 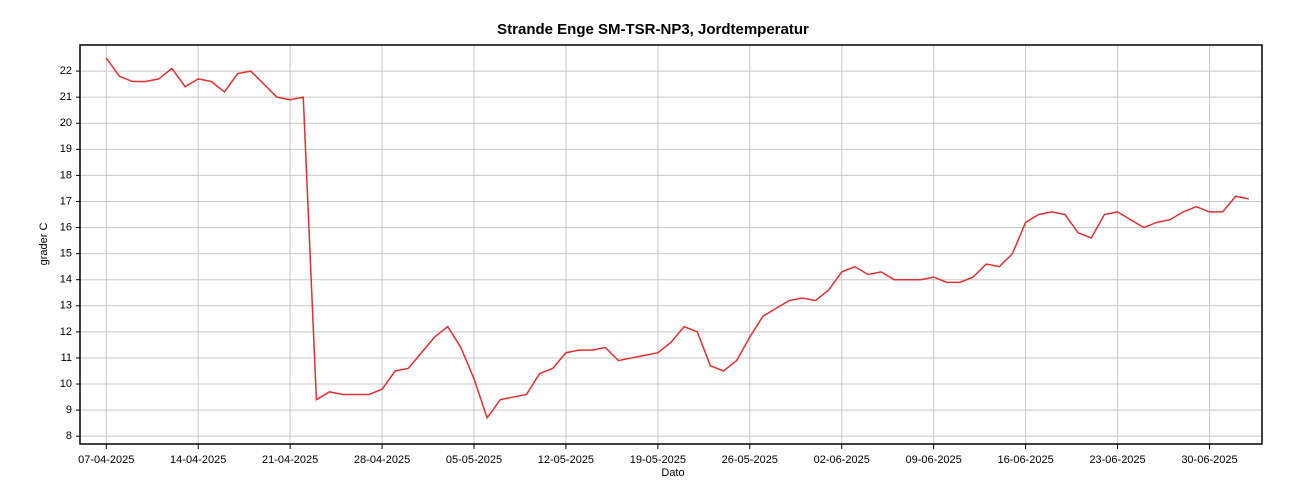 What do you see at coordinates (934, 460) in the screenshot?
I see `x-tick-label: 09-06-2025` at bounding box center [934, 460].